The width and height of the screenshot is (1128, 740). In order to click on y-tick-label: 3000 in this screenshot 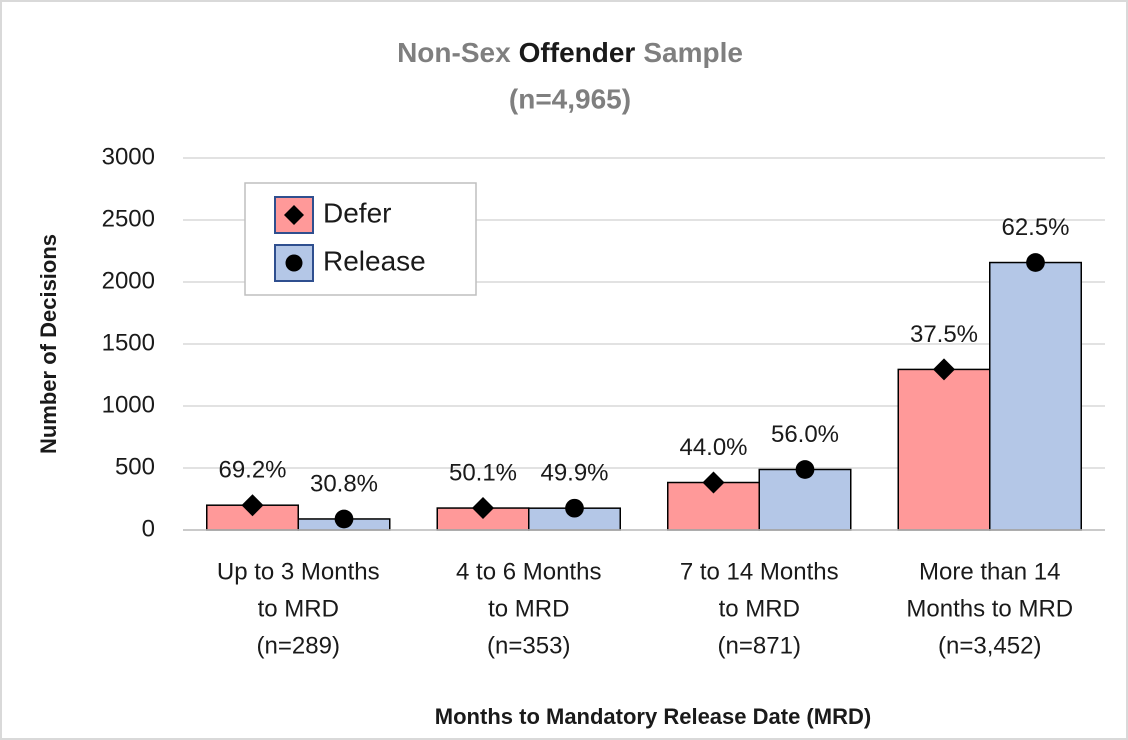, I will do `click(128, 156)`.